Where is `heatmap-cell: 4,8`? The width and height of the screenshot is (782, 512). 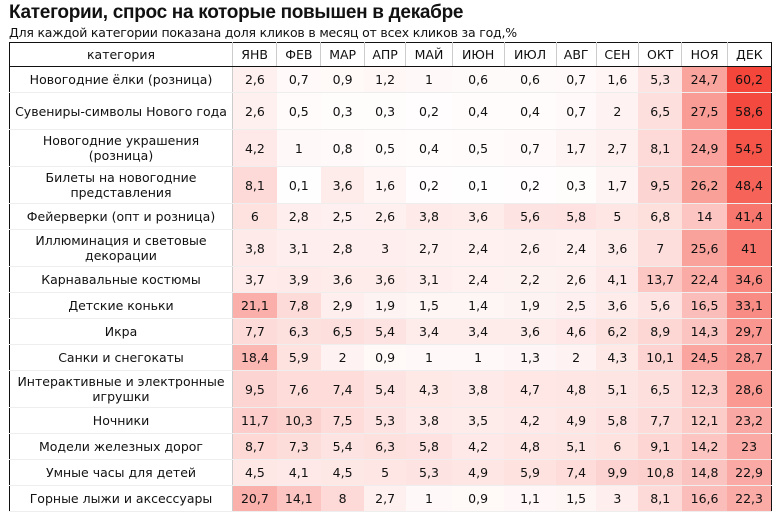
heatmap-cell: 4,8 is located at coordinates (576, 389).